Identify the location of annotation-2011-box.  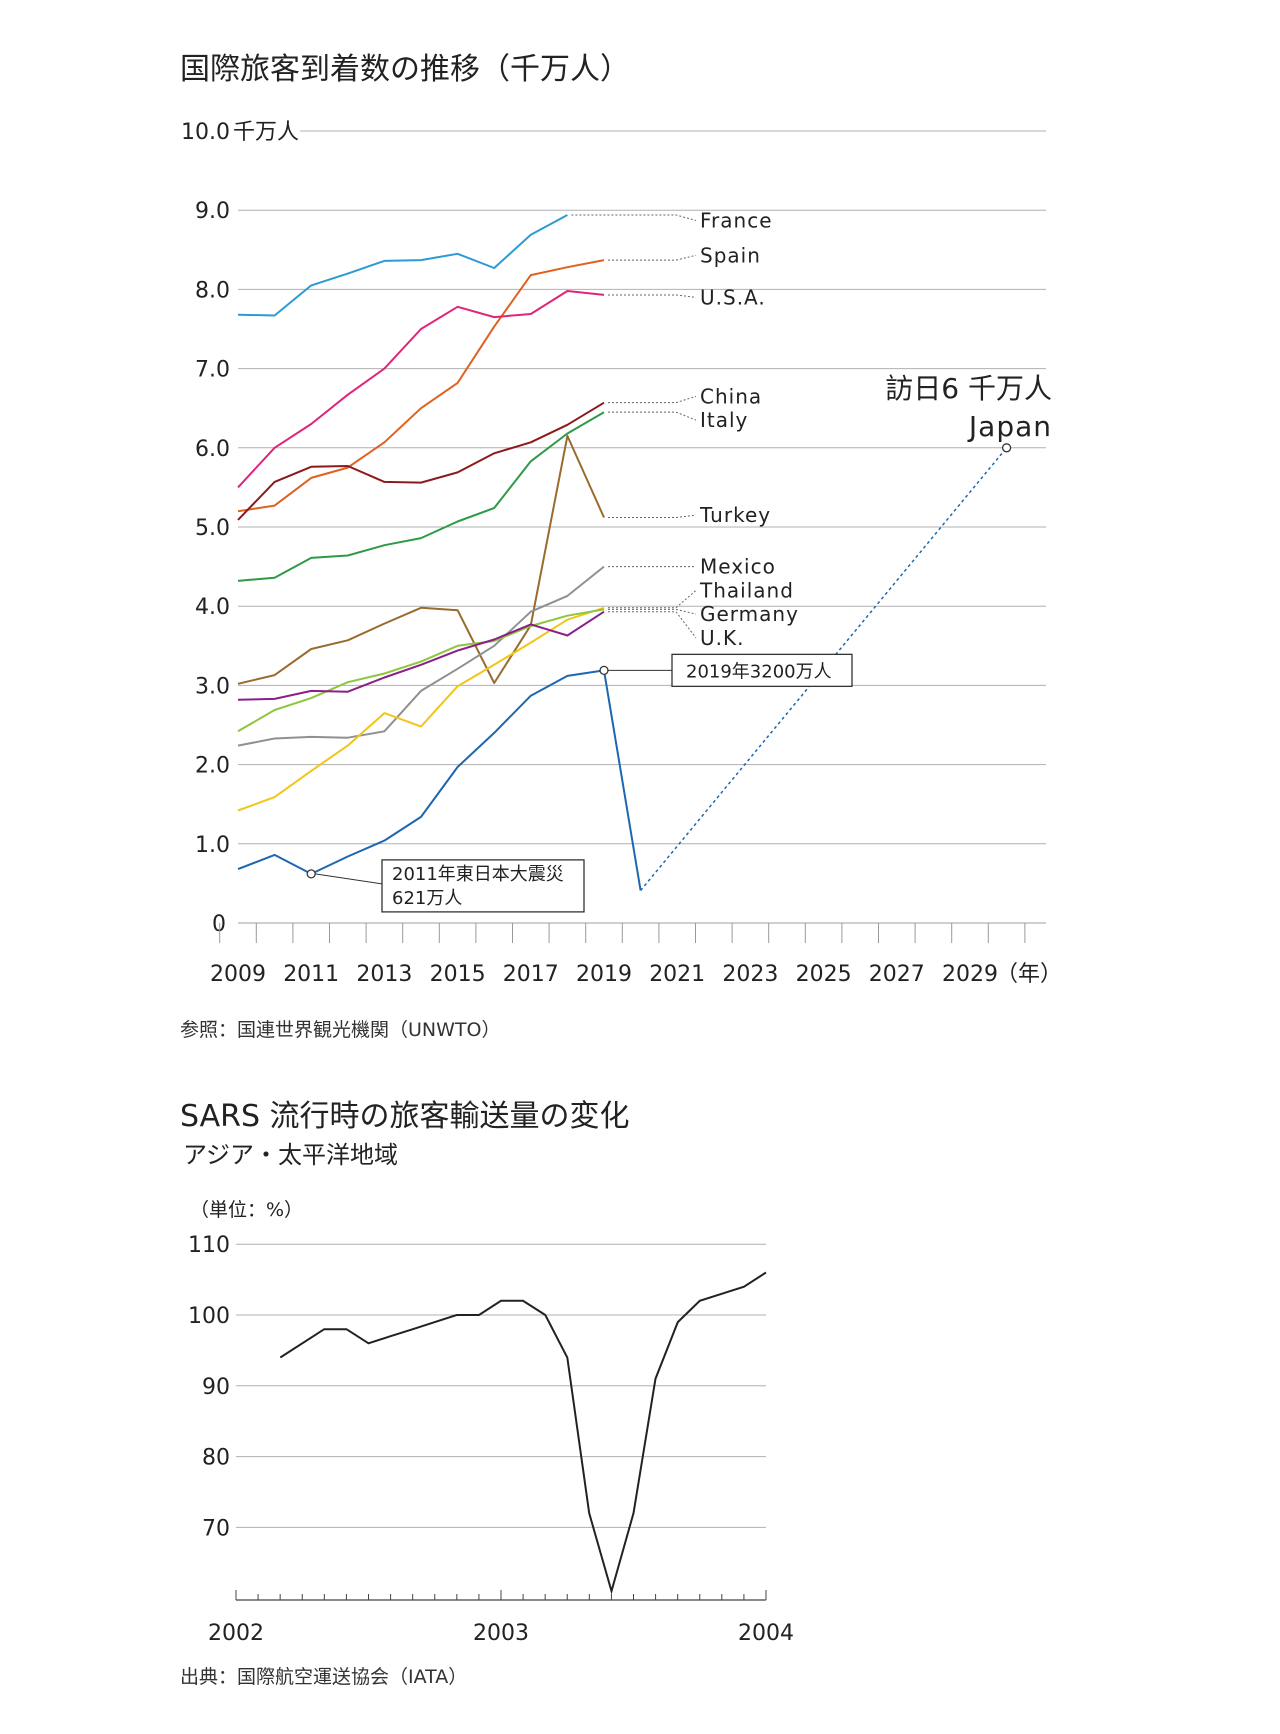
(483, 886).